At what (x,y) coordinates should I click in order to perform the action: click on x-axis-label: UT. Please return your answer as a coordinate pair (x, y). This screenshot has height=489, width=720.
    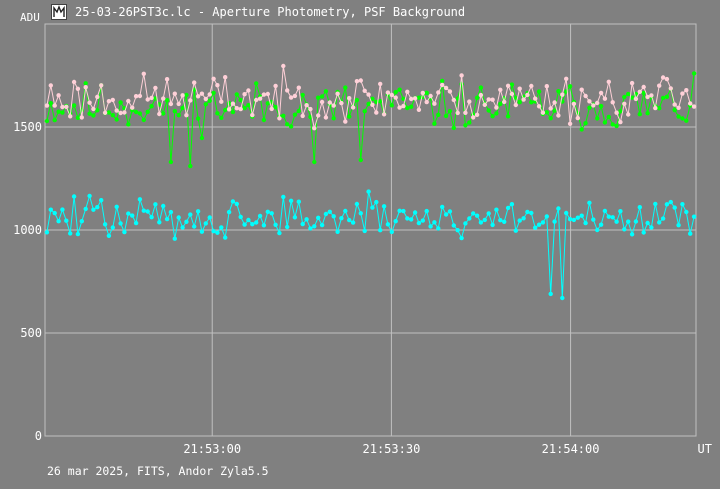
    Looking at the image, I should click on (705, 449).